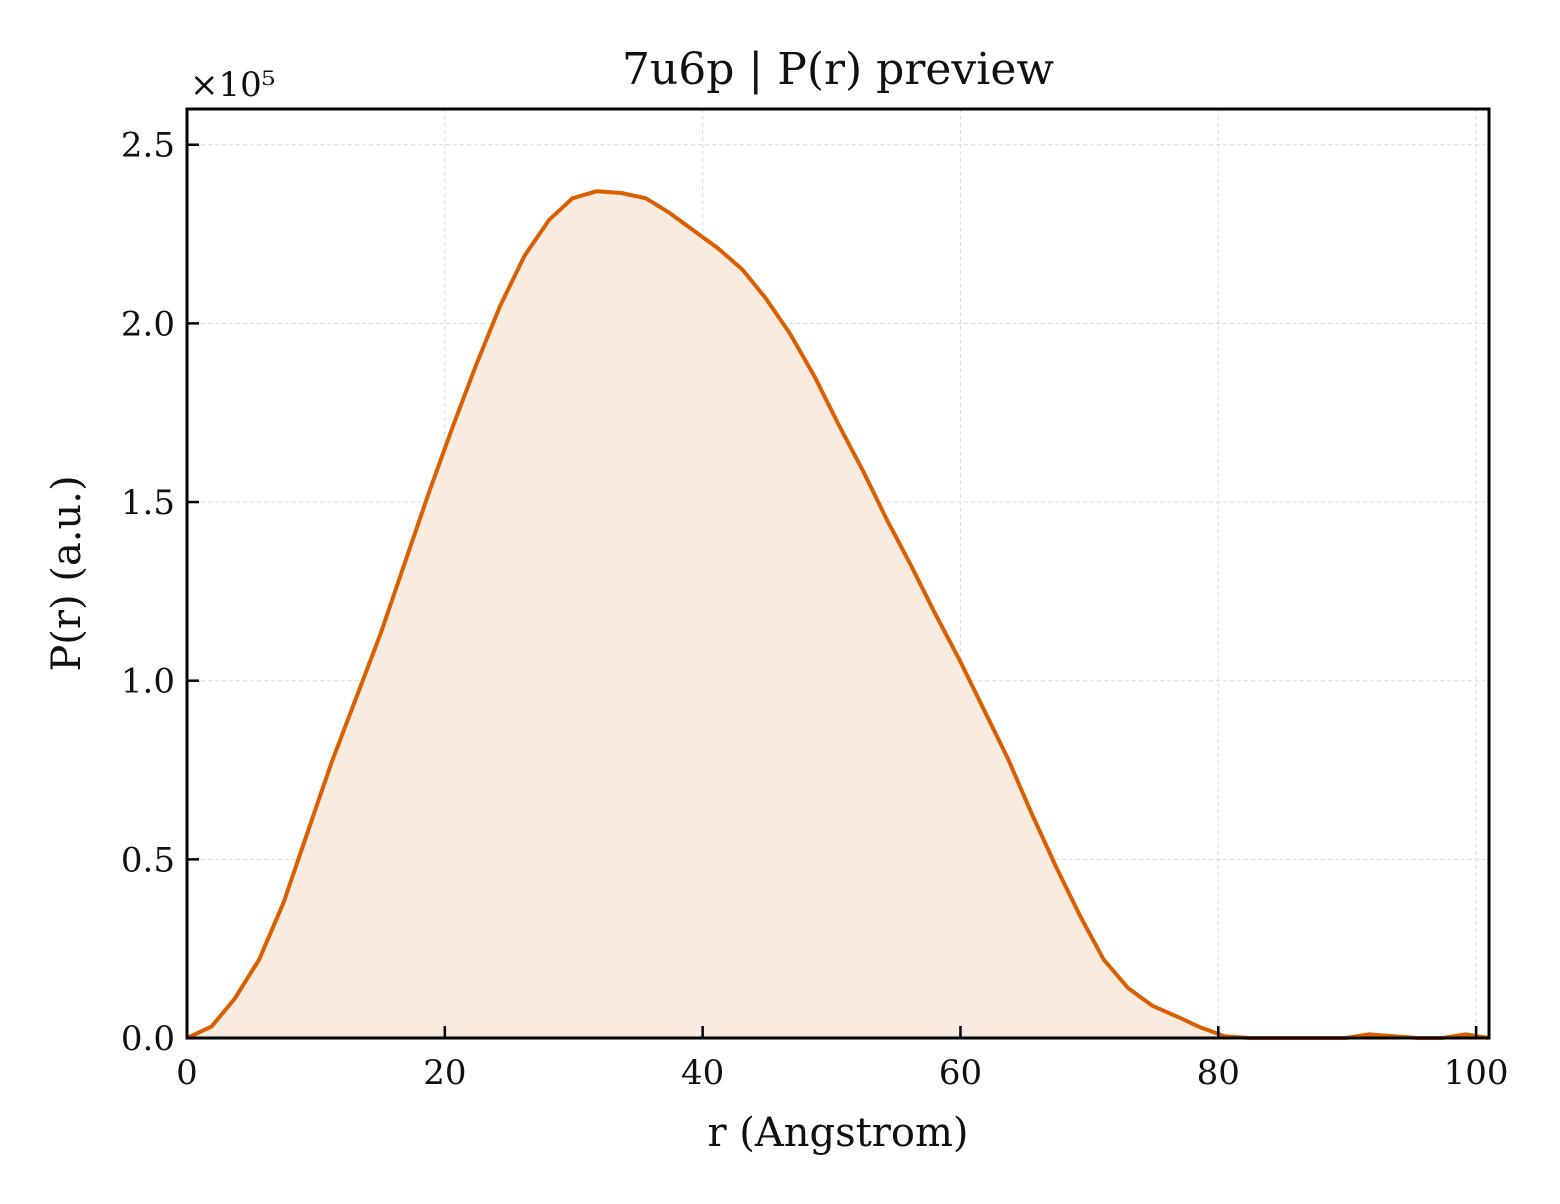  What do you see at coordinates (187, 1073) in the screenshot?
I see `x-tick-label: 0` at bounding box center [187, 1073].